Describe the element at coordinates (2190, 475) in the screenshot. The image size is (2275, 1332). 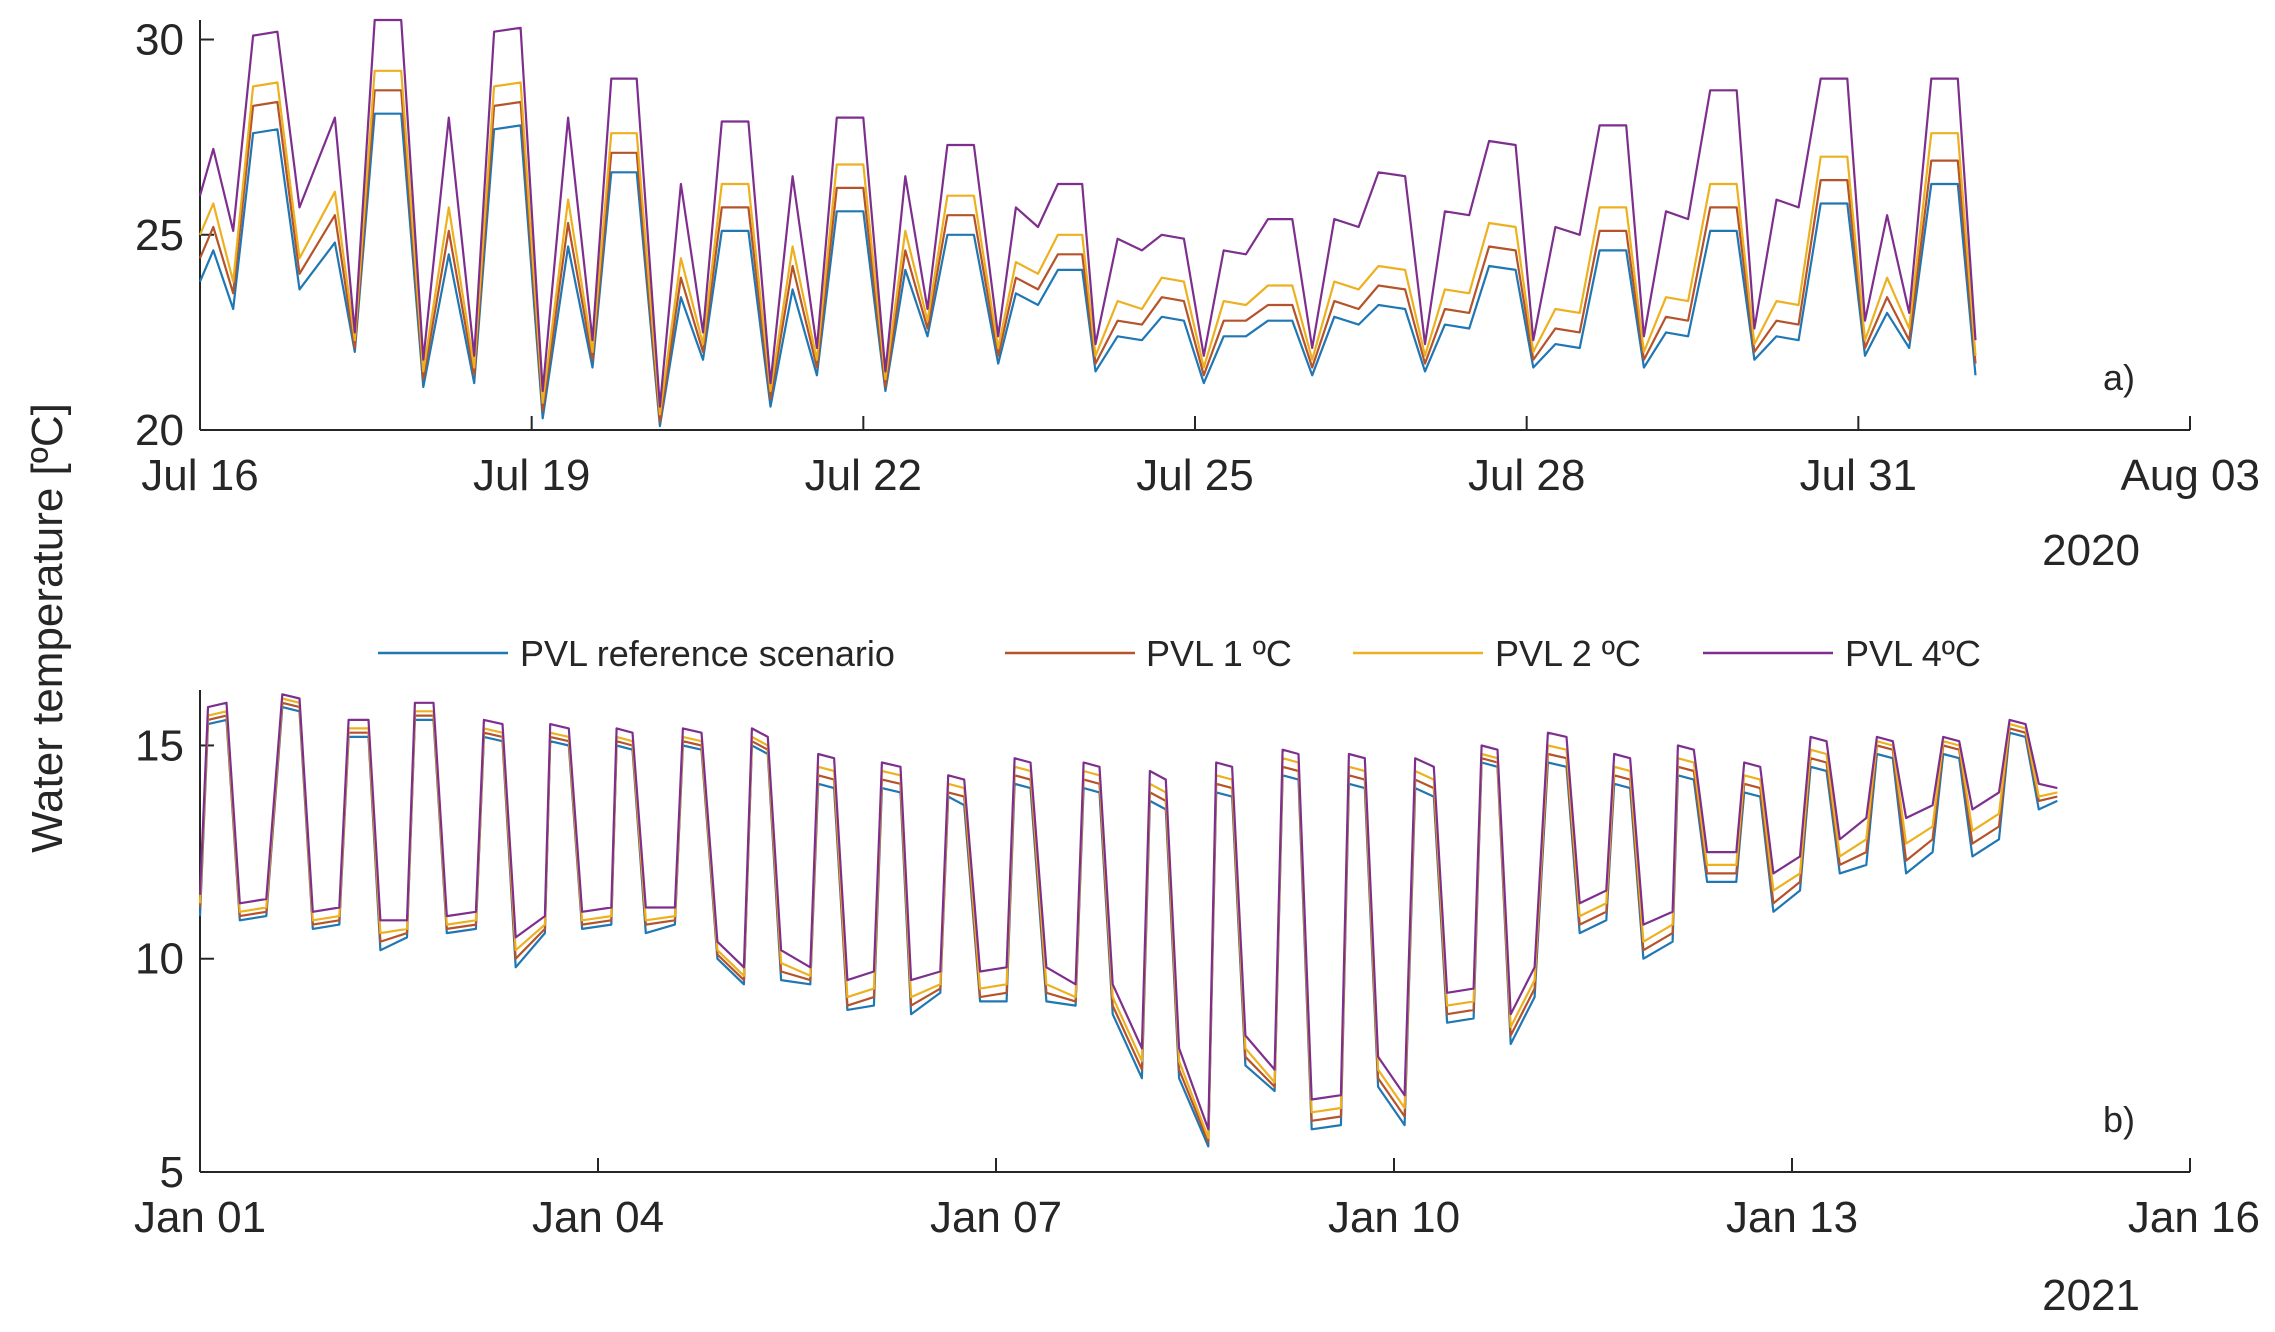
I see `x-tick-label: Aug 03` at that location.